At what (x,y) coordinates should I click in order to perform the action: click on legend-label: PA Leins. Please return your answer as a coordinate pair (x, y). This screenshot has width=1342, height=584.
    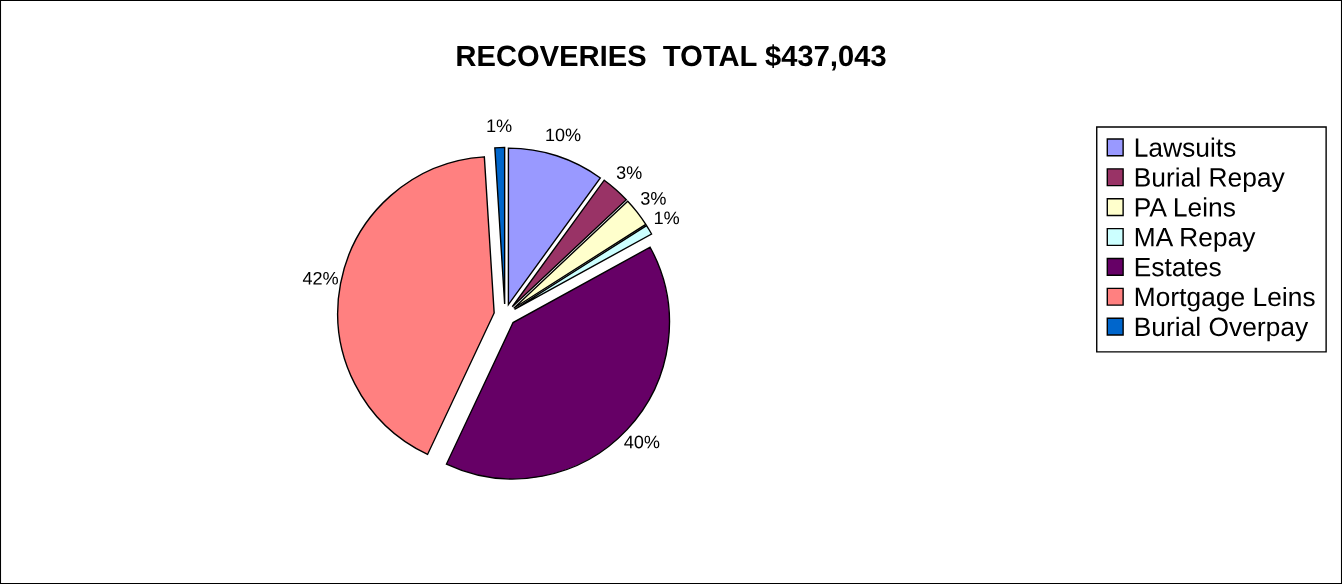
    Looking at the image, I should click on (1185, 207).